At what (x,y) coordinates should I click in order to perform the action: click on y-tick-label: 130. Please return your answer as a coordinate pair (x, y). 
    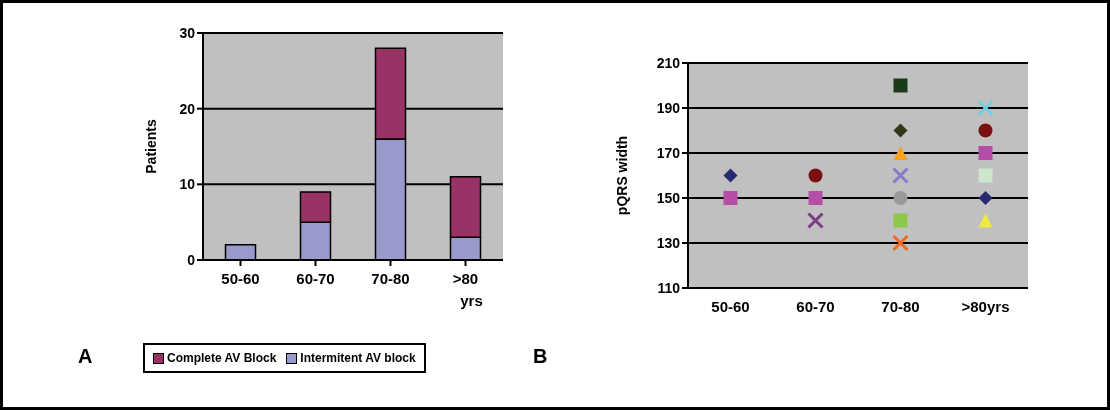
    Looking at the image, I should click on (668, 242).